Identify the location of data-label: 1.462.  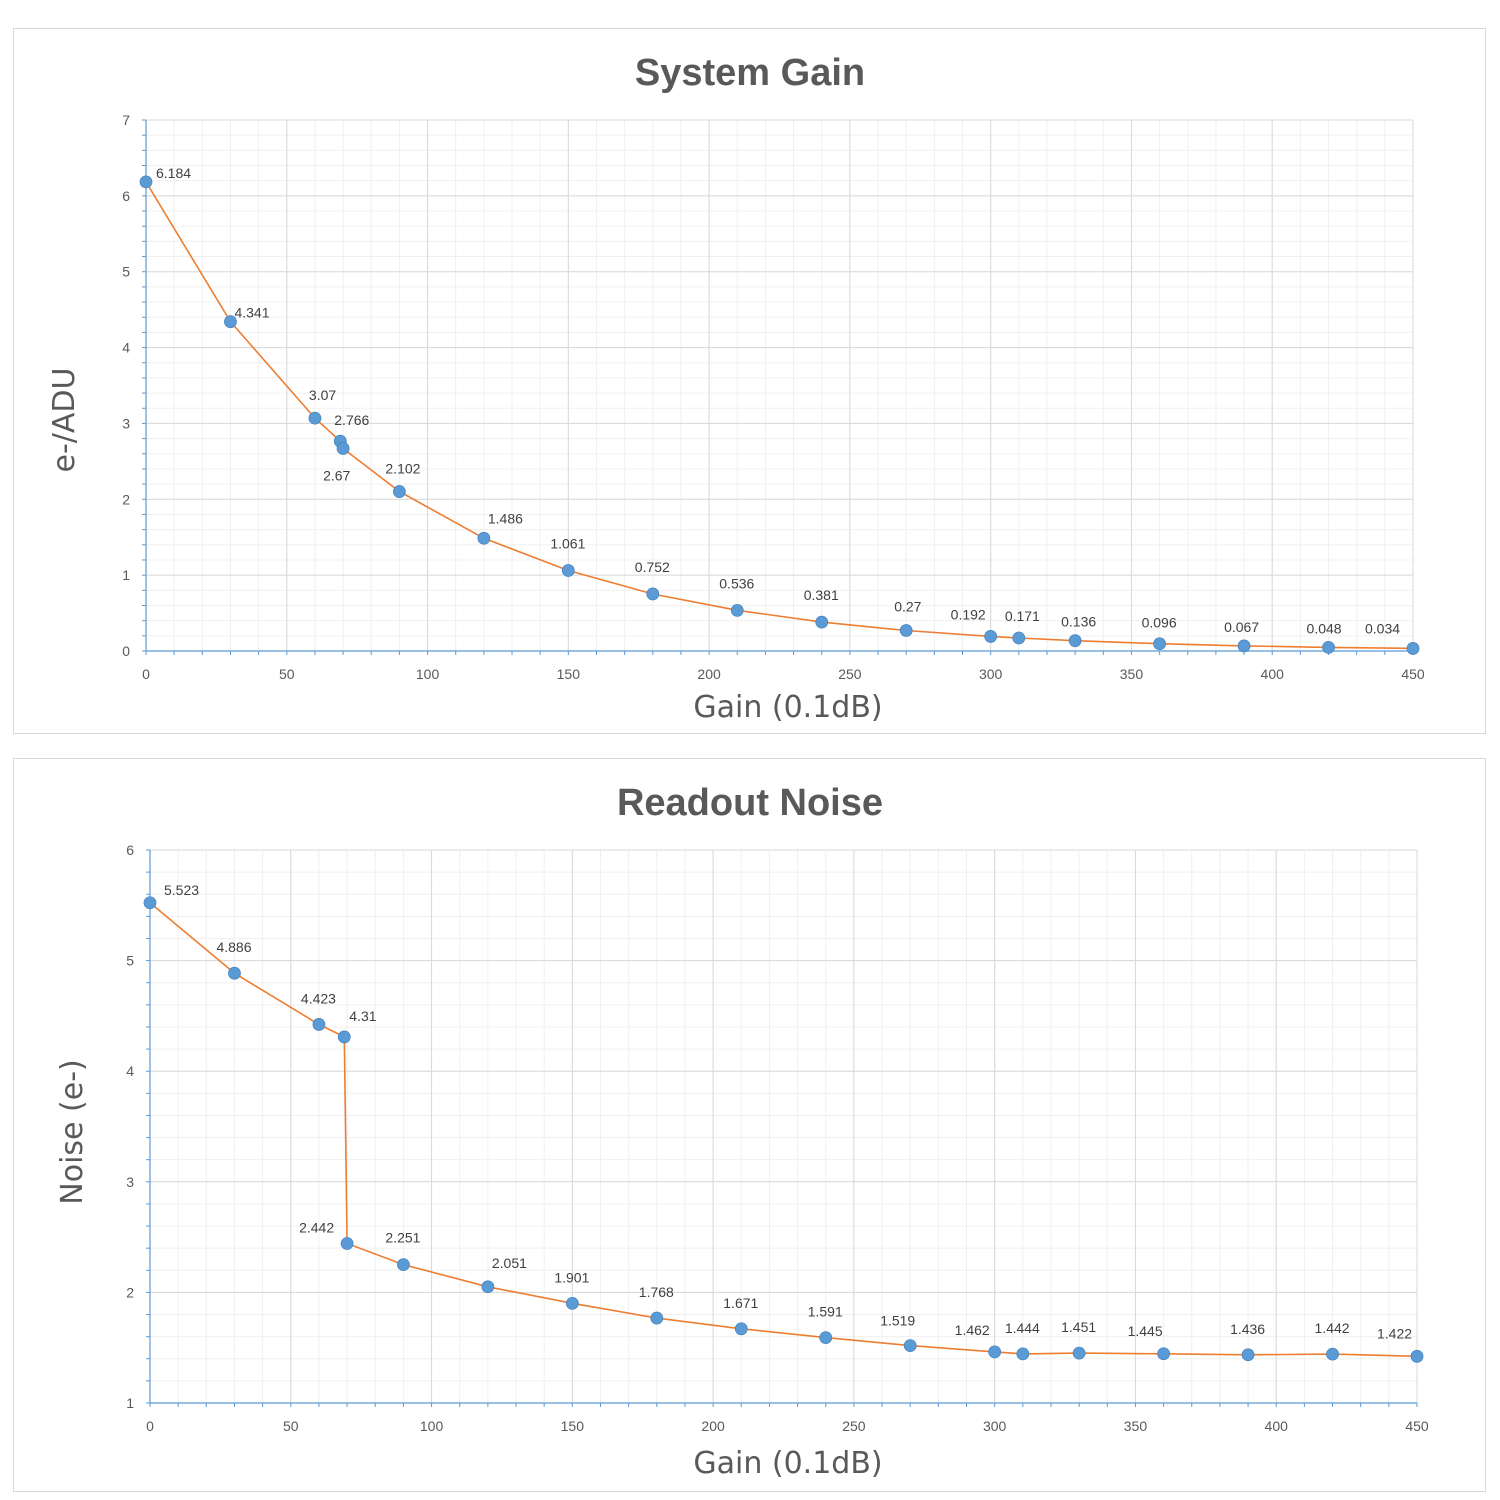
(972, 1330).